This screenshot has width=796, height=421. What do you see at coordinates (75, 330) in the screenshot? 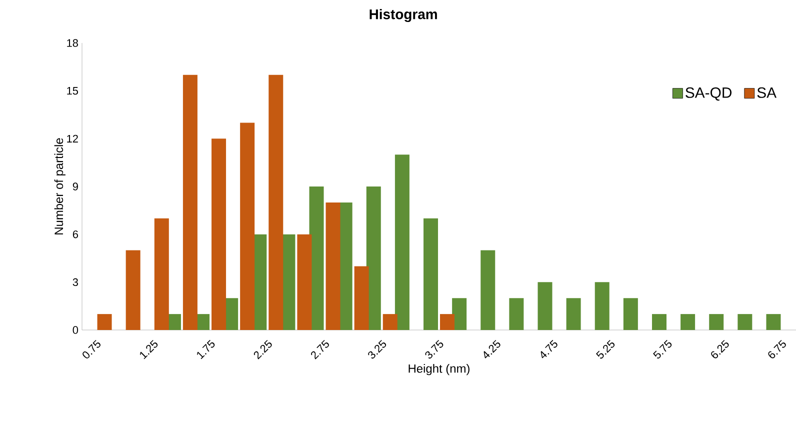
I see `y-tick-label: 0` at bounding box center [75, 330].